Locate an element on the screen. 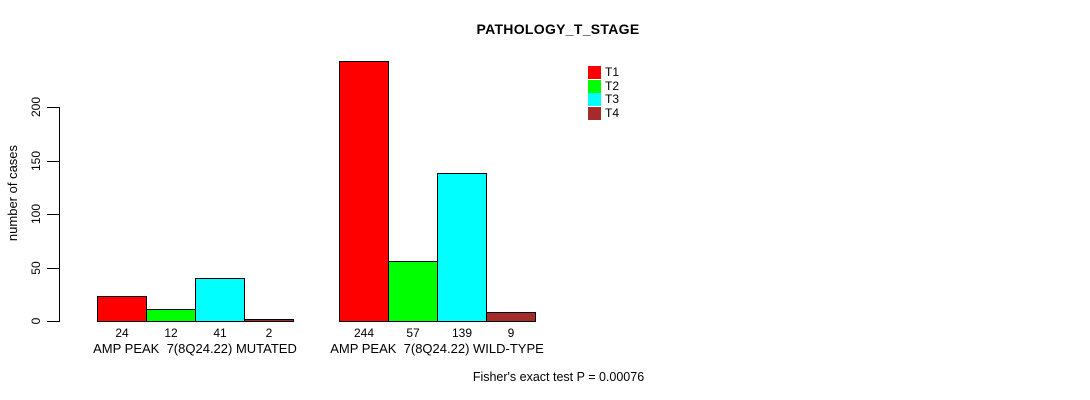 Image resolution: width=1090 pixels, height=400 pixels. bar-t1-group1 is located at coordinates (364, 191).